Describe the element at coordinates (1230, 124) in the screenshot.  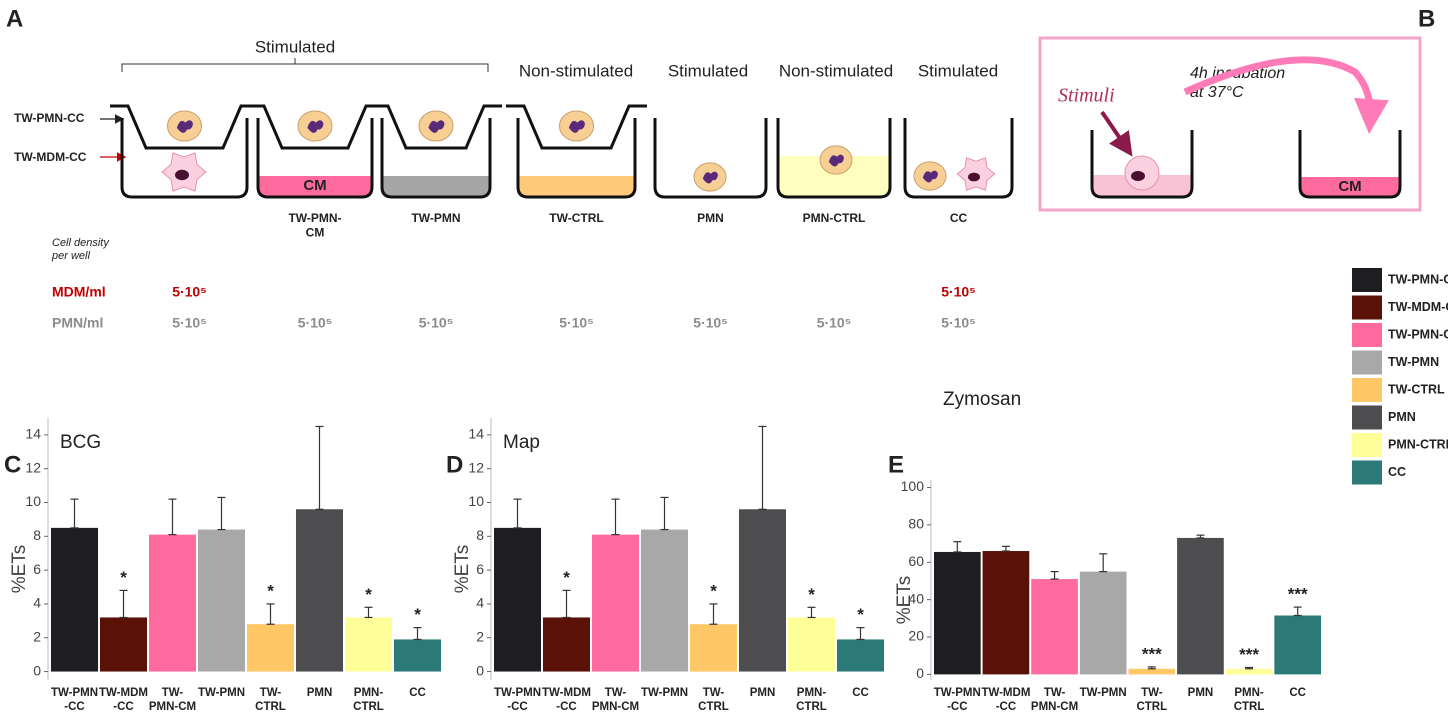
I see `panel-box` at that location.